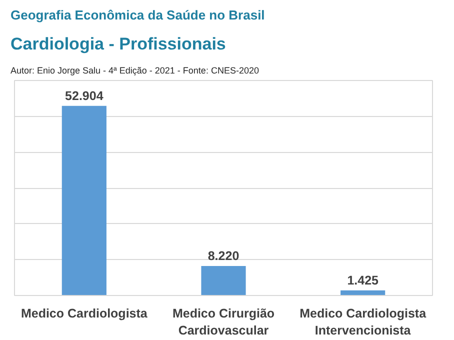 This screenshot has height=340, width=454. What do you see at coordinates (118, 44) in the screenshot?
I see `chart-subtitle: Cardiologia - Profissionais` at bounding box center [118, 44].